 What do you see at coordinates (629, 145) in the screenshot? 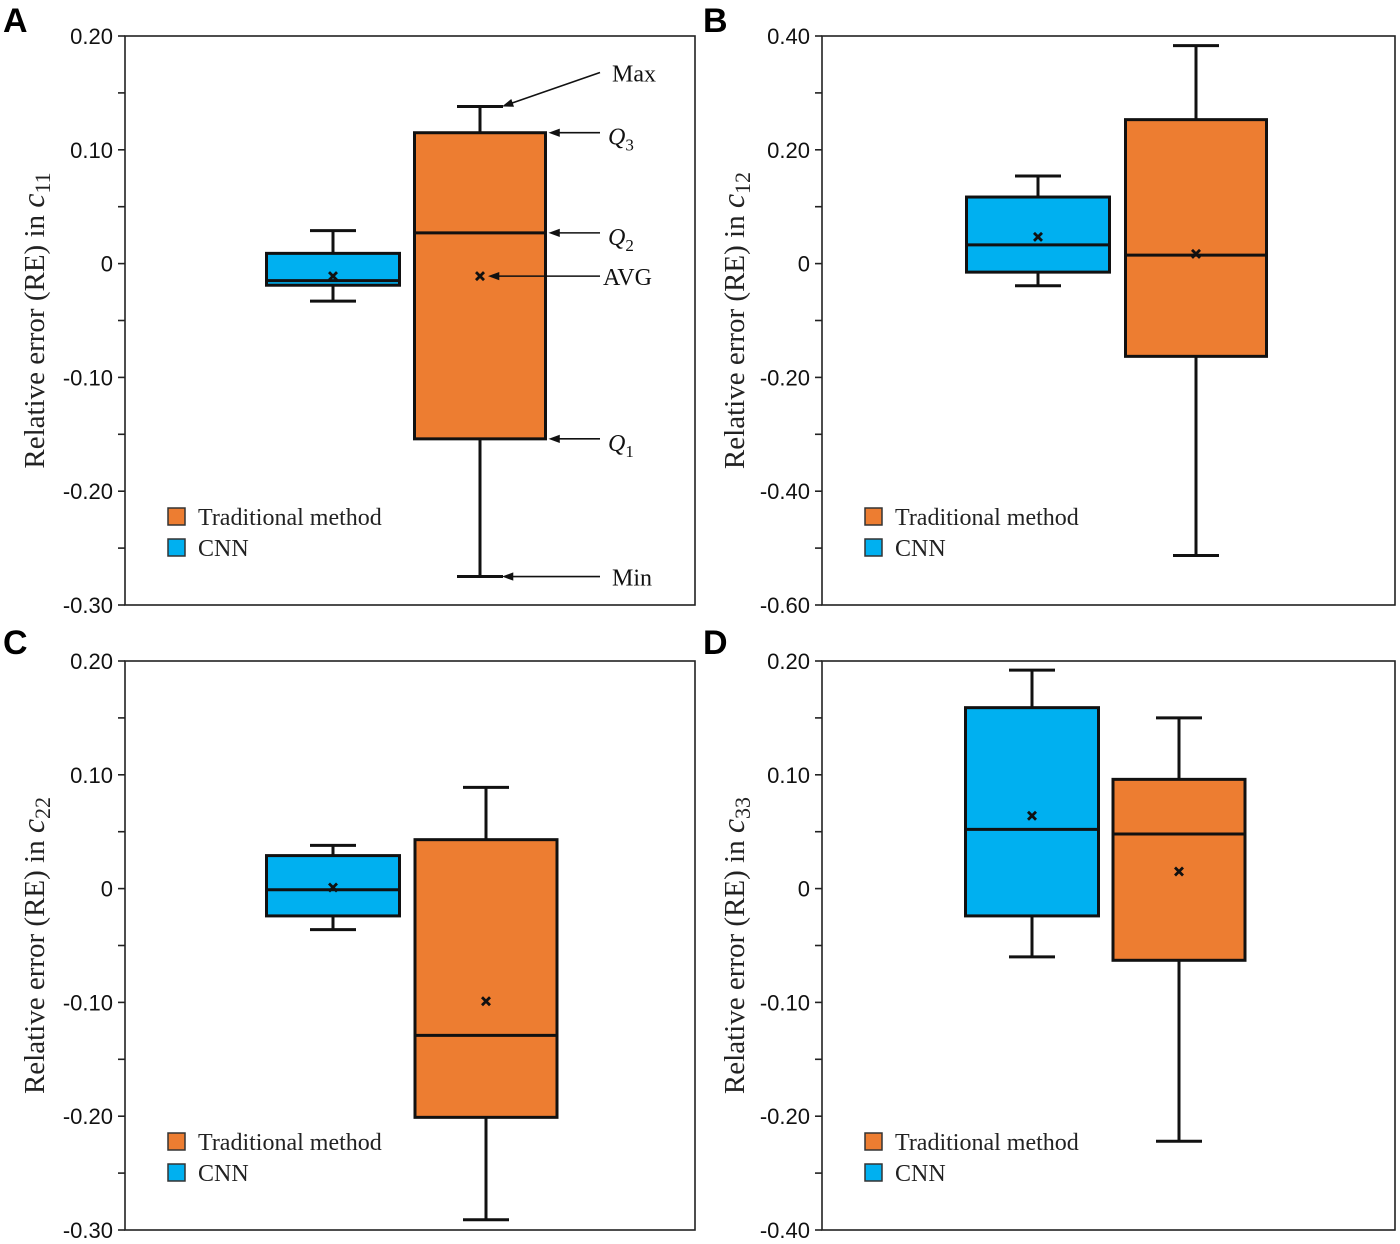
I see `annotation-sub: 3` at bounding box center [629, 145].